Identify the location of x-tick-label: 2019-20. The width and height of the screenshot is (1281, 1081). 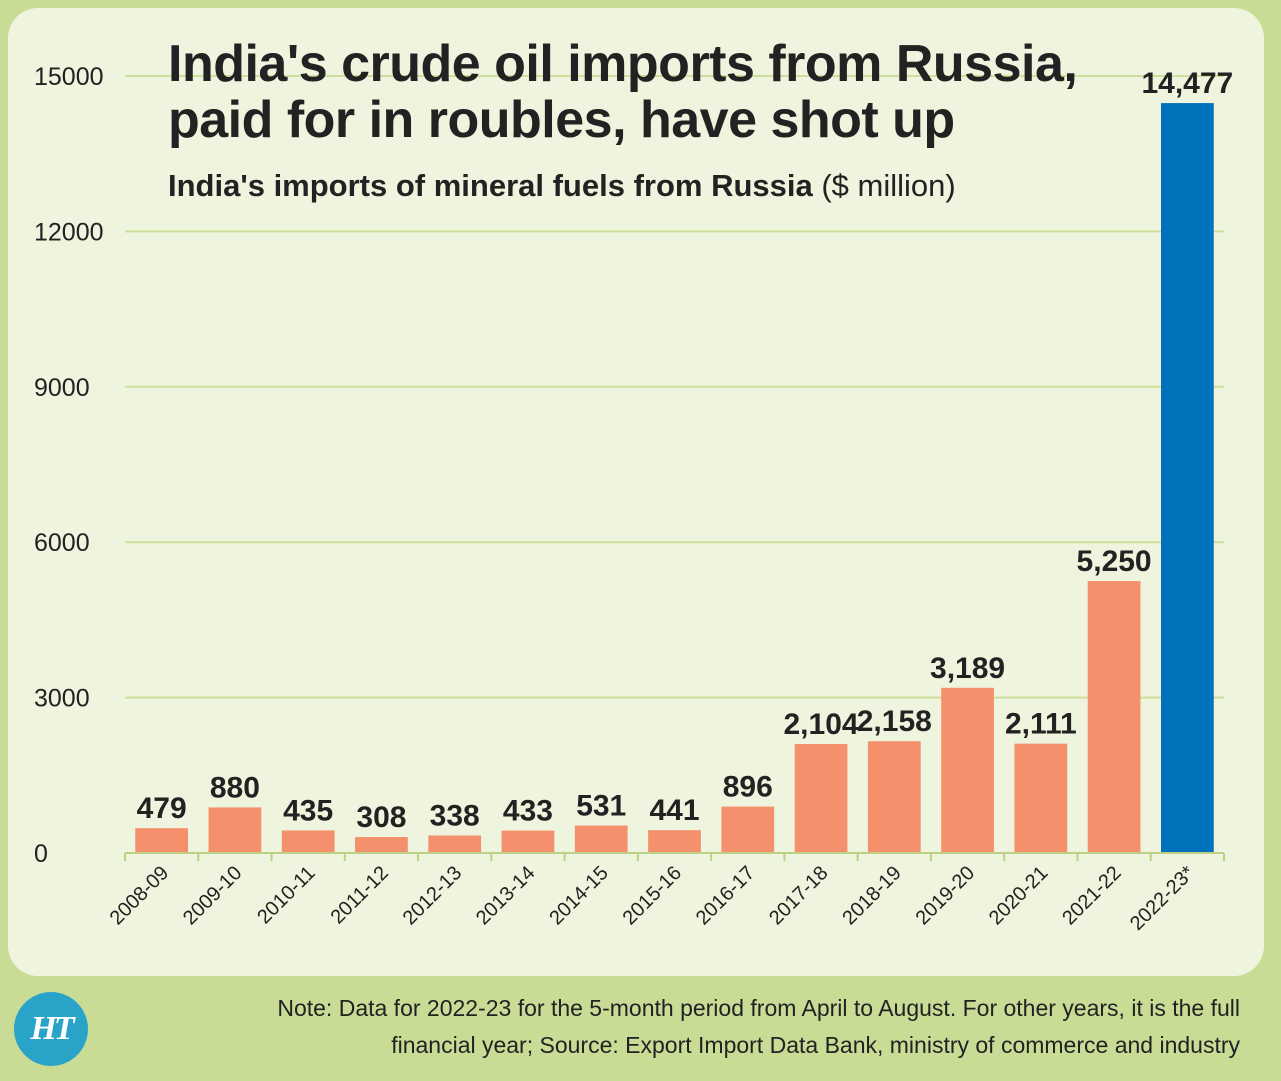
(945, 895).